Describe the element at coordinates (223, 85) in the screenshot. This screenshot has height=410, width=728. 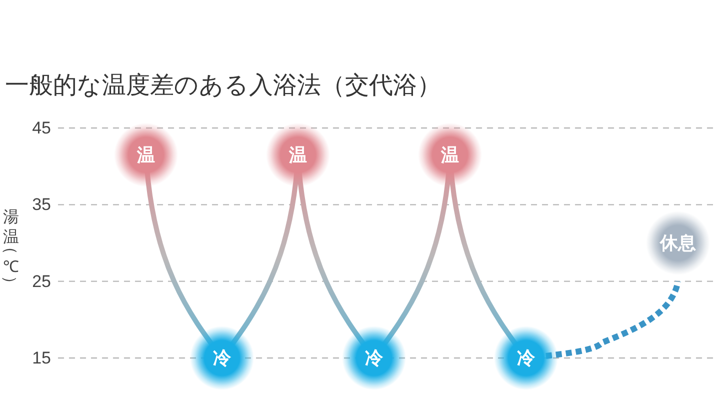
I see `chart-title: 一般的な温度差のある入浴法（交代浴）` at that location.